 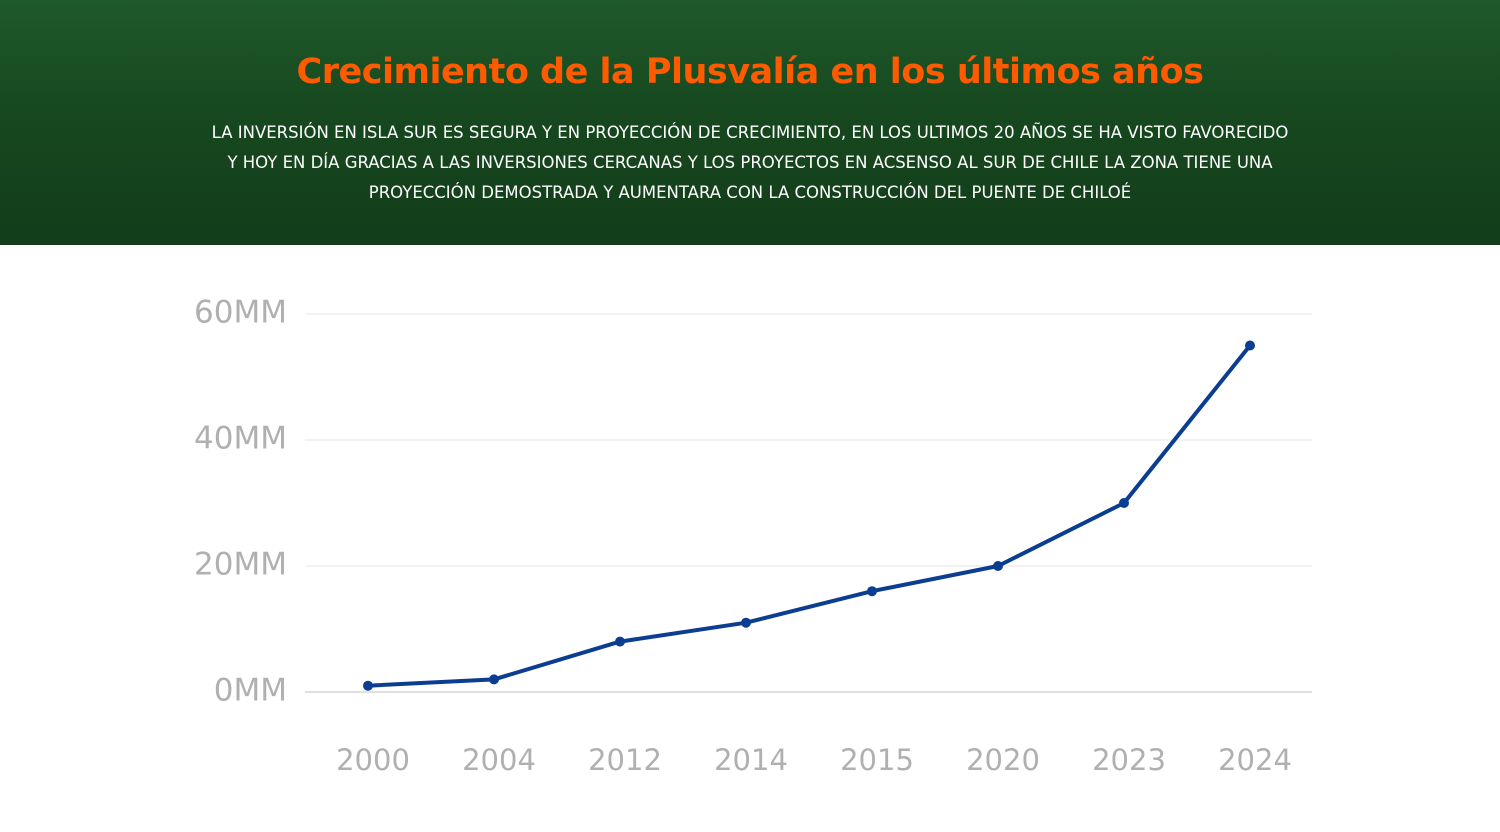 What do you see at coordinates (1129, 760) in the screenshot?
I see `x-tick-label: 2023` at bounding box center [1129, 760].